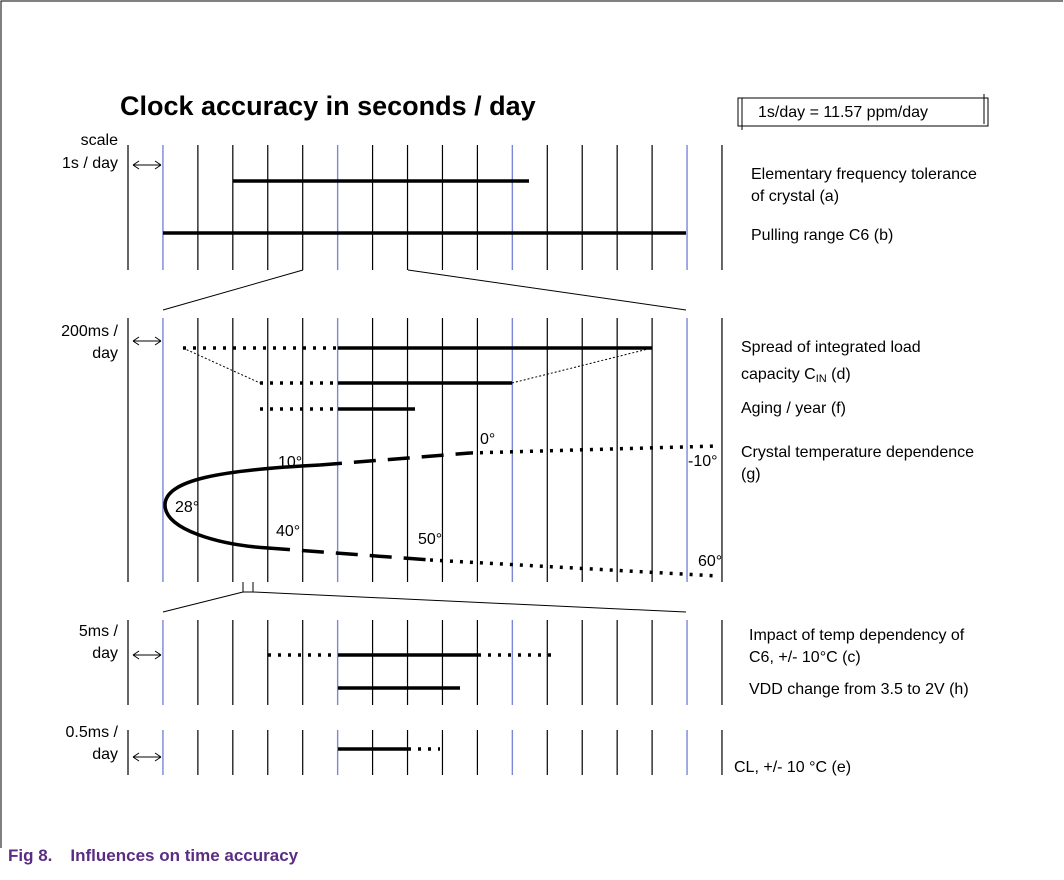 This screenshot has height=880, width=1064. I want to click on row-label: of crystal (a), so click(795, 196).